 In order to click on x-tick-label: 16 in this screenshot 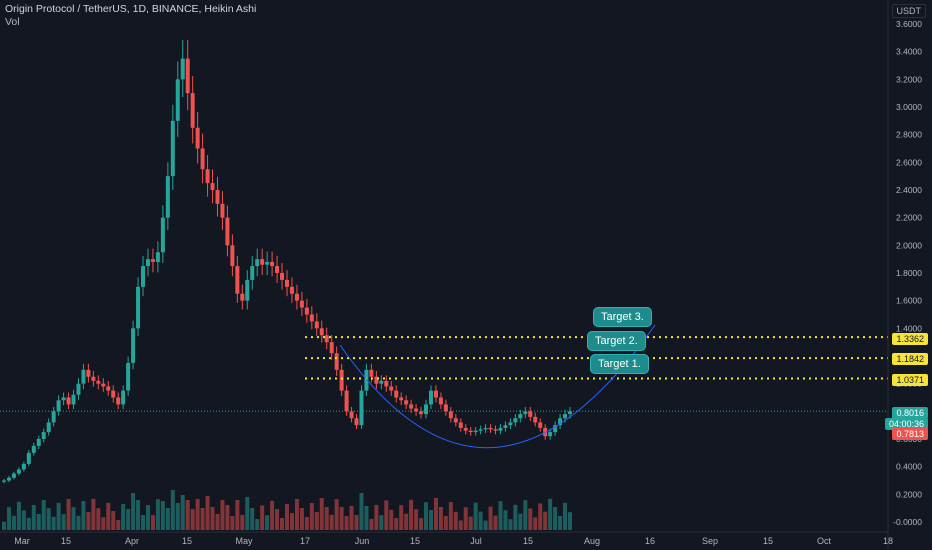, I will do `click(650, 541)`.